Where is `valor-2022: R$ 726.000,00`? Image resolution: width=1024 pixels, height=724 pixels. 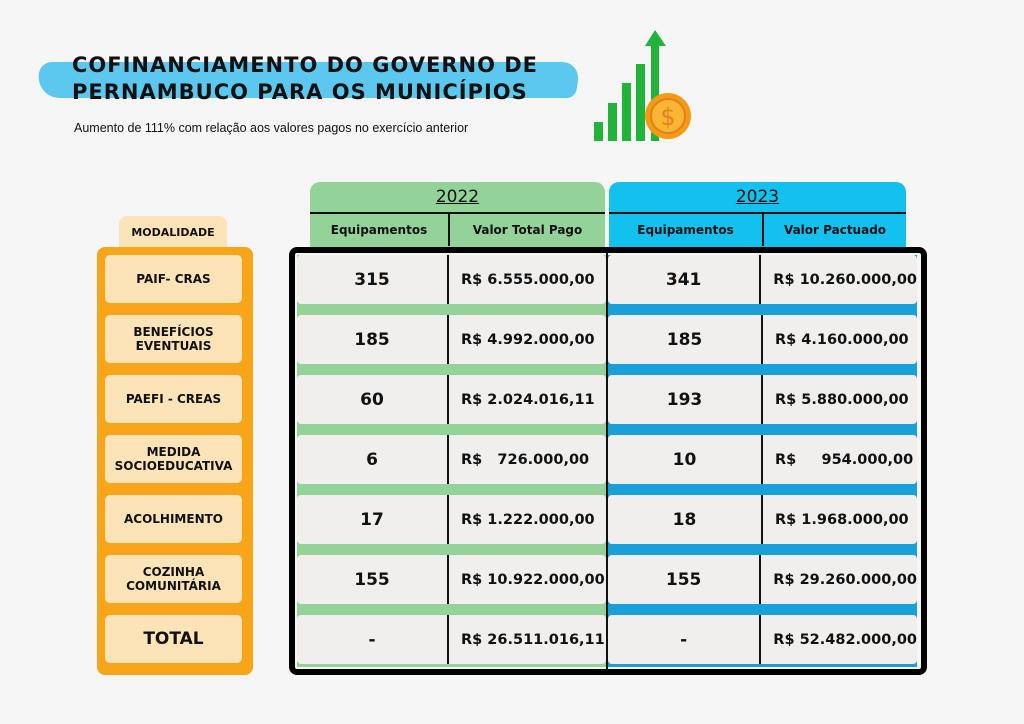 valor-2022: R$ 726.000,00 is located at coordinates (525, 459).